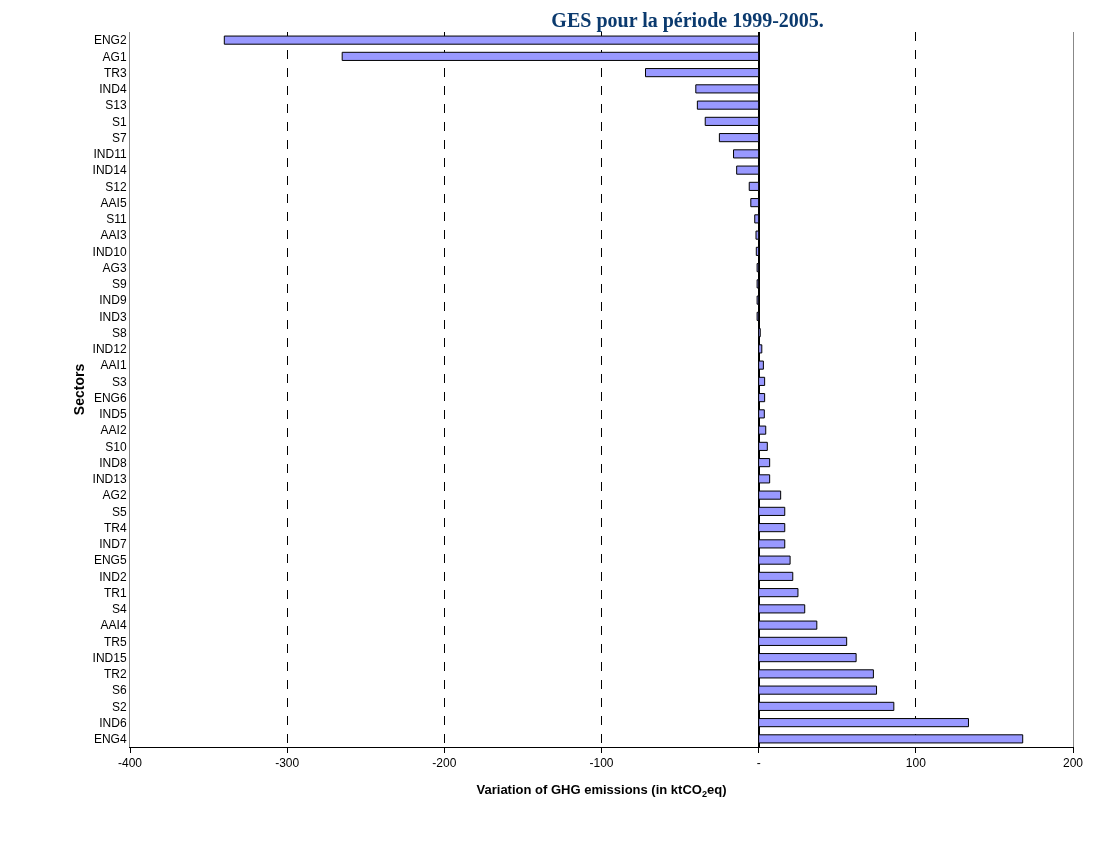  Describe the element at coordinates (119, 121) in the screenshot. I see `y-tick-label: S1` at that location.